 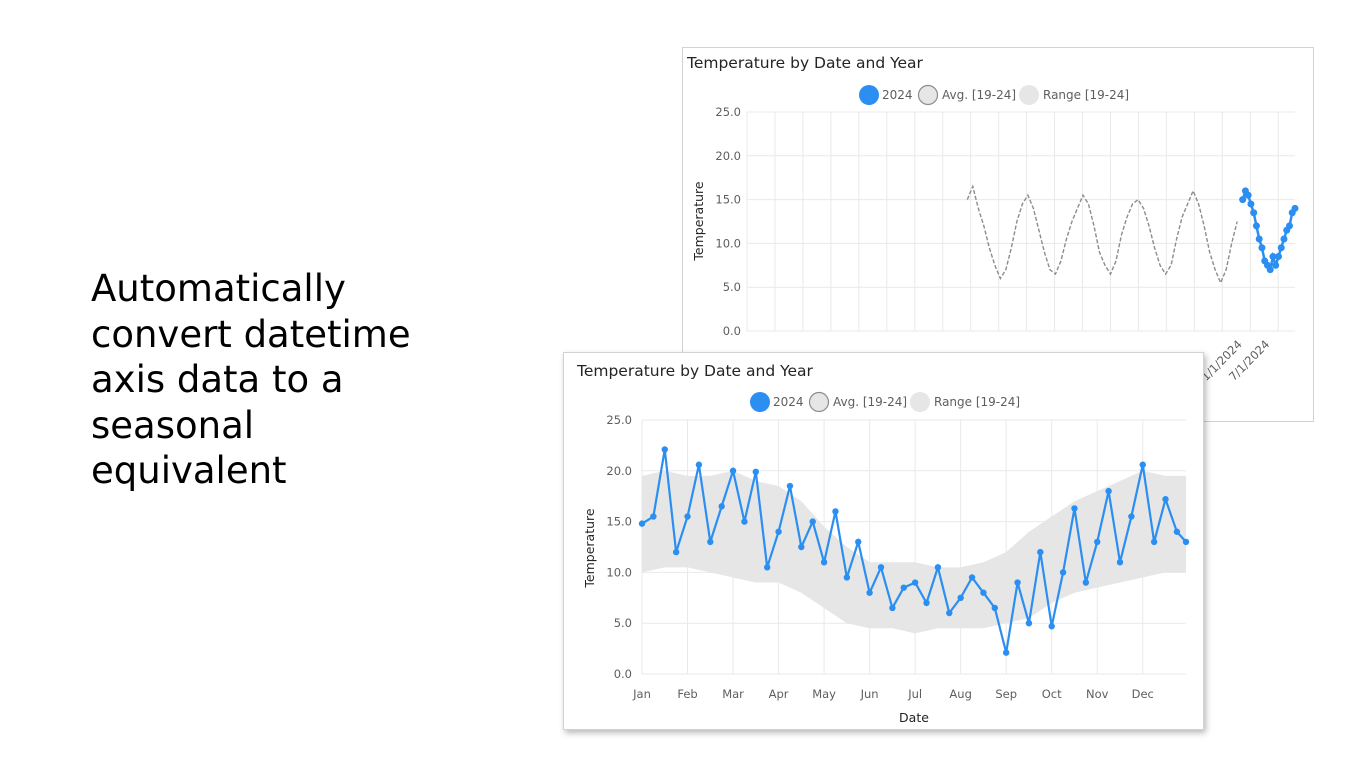 What do you see at coordinates (914, 717) in the screenshot?
I see `x-axis-title: Date` at bounding box center [914, 717].